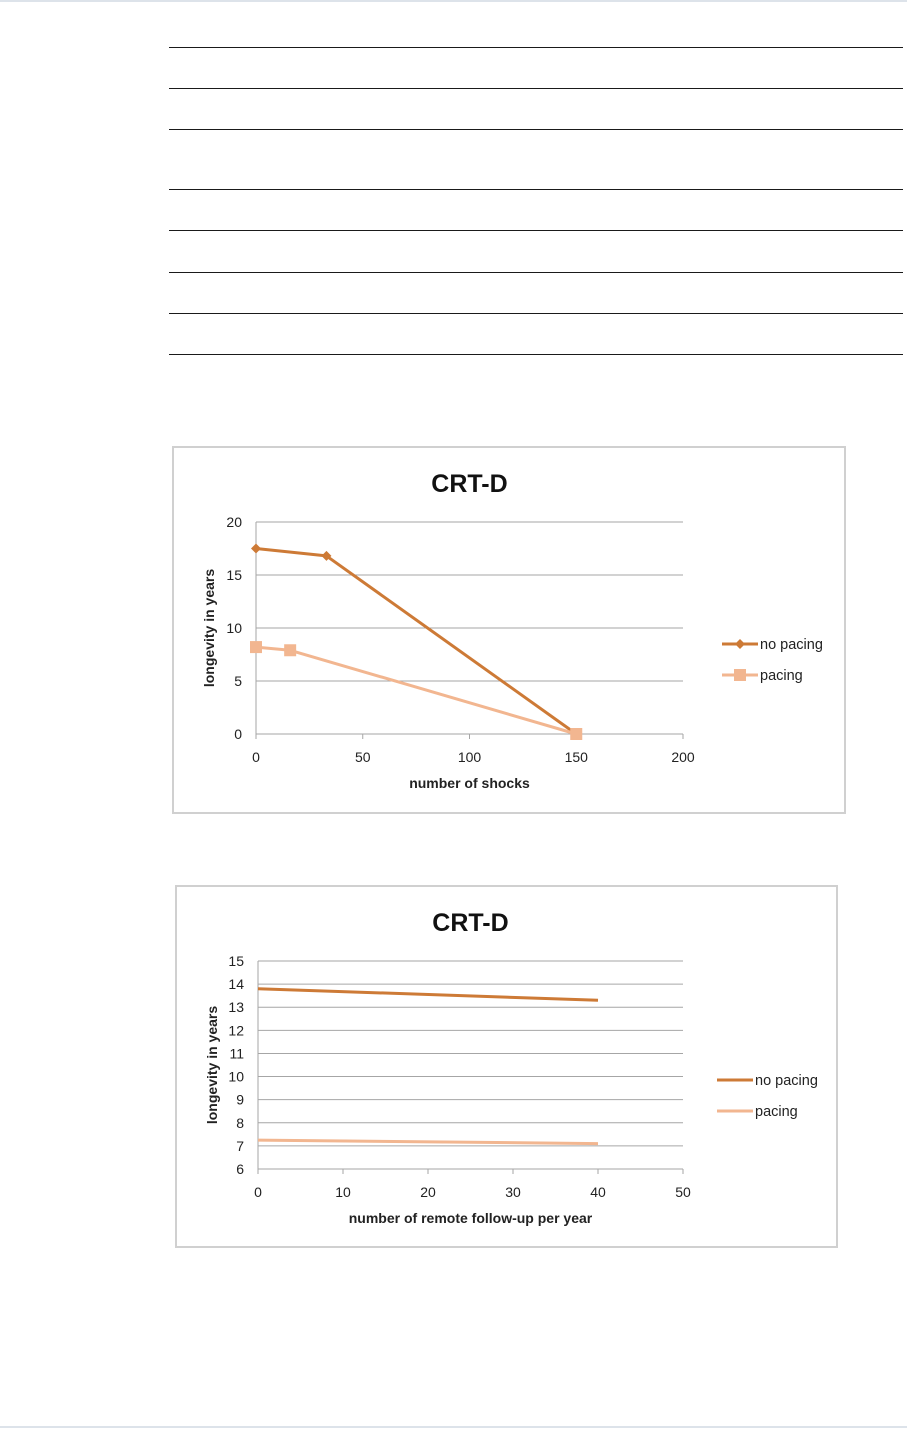 The height and width of the screenshot is (1429, 907). I want to click on y-tick-label: 11, so click(236, 1053).